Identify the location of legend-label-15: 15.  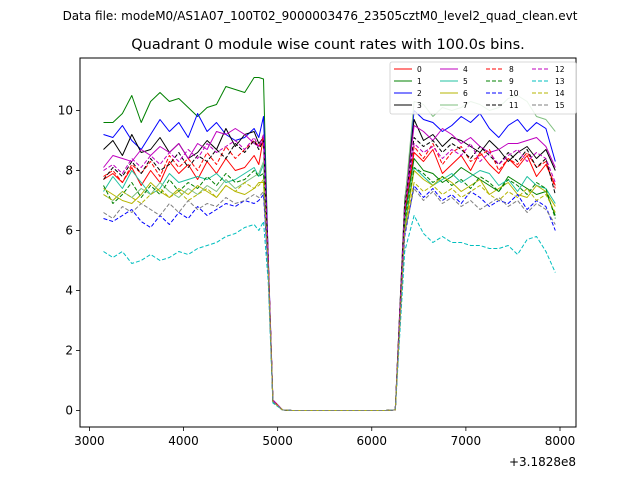
(560, 105).